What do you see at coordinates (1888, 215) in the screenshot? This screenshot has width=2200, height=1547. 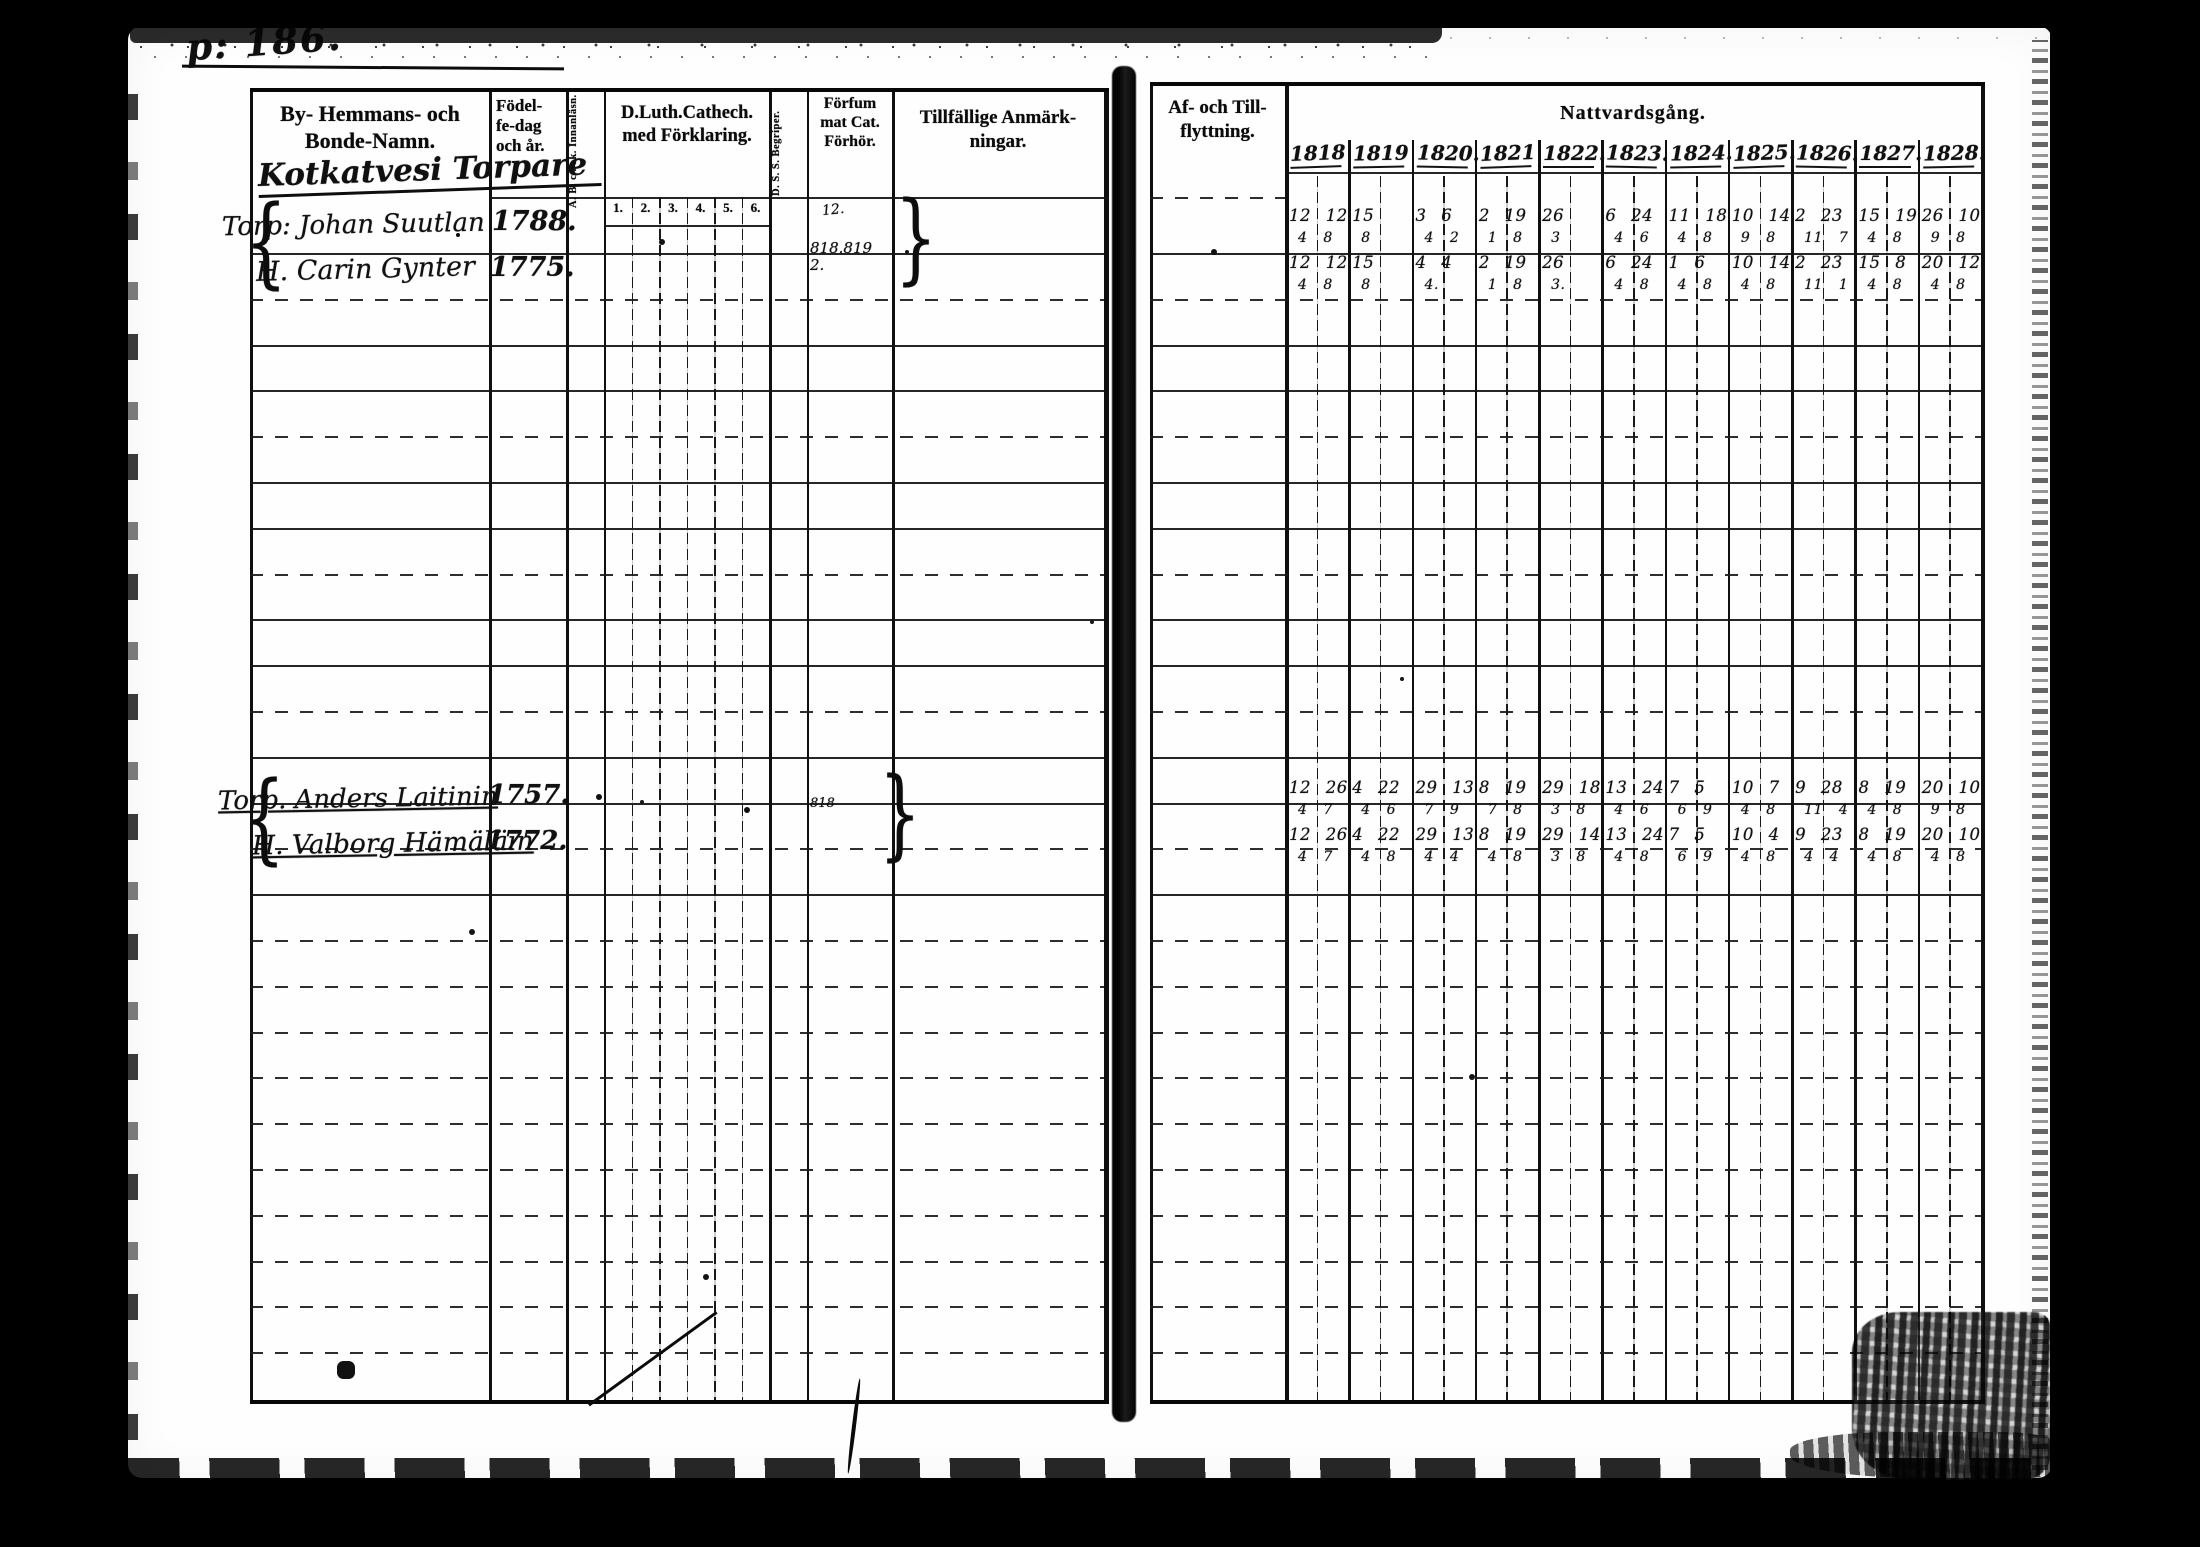 I see `communion-cell: 15 19` at bounding box center [1888, 215].